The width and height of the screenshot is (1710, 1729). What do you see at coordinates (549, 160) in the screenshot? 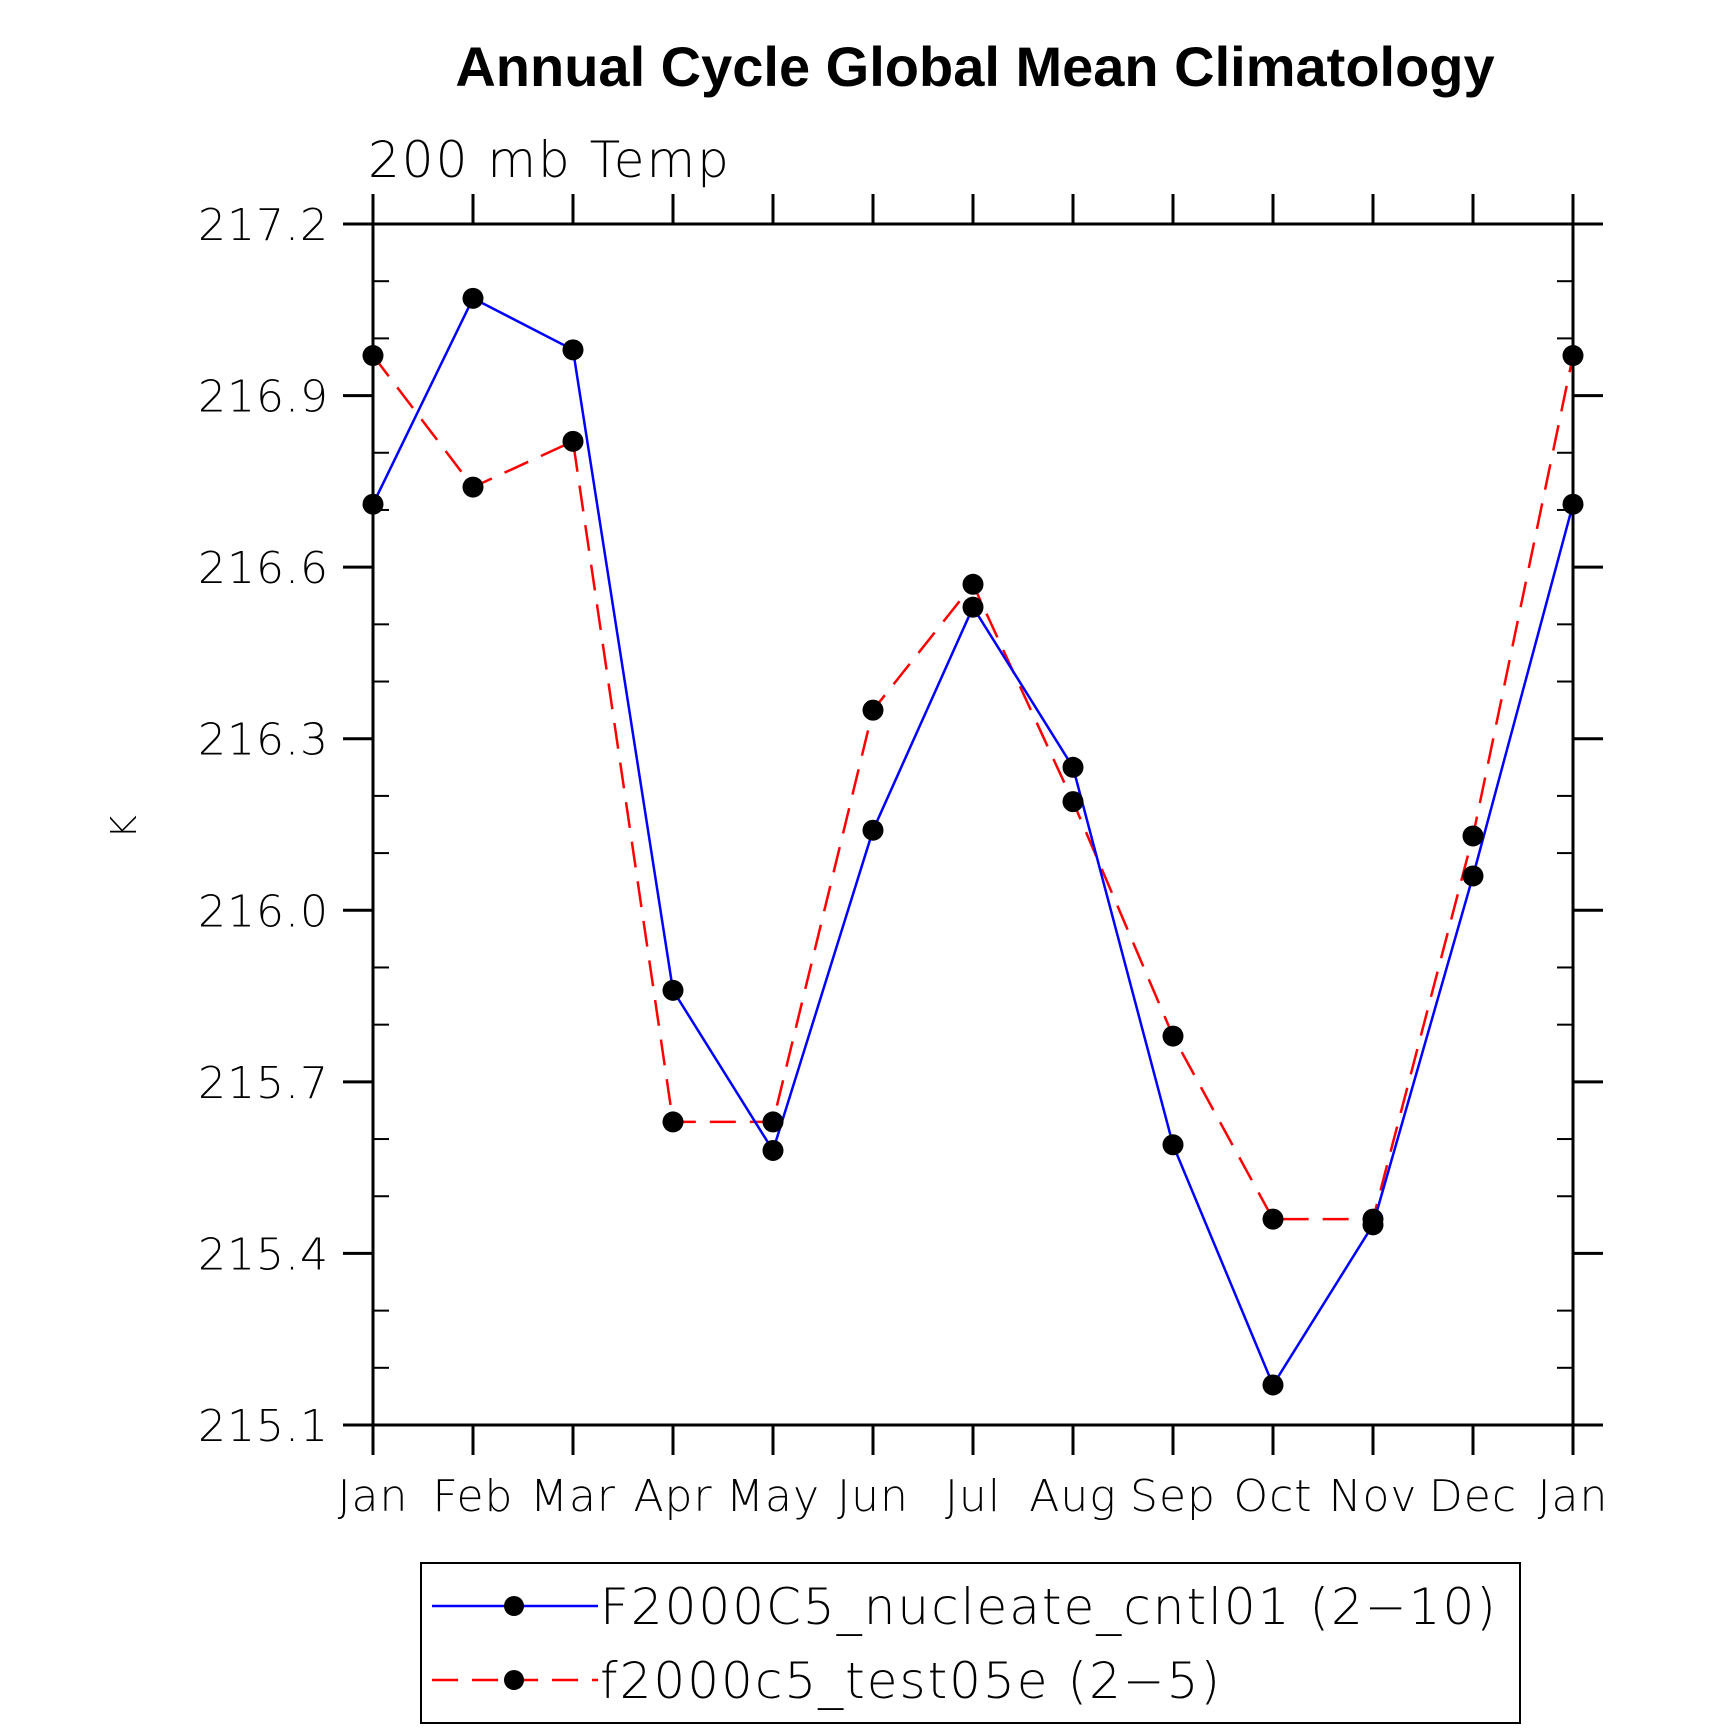
I see `chart-subtitle: 200 mb Temp` at bounding box center [549, 160].